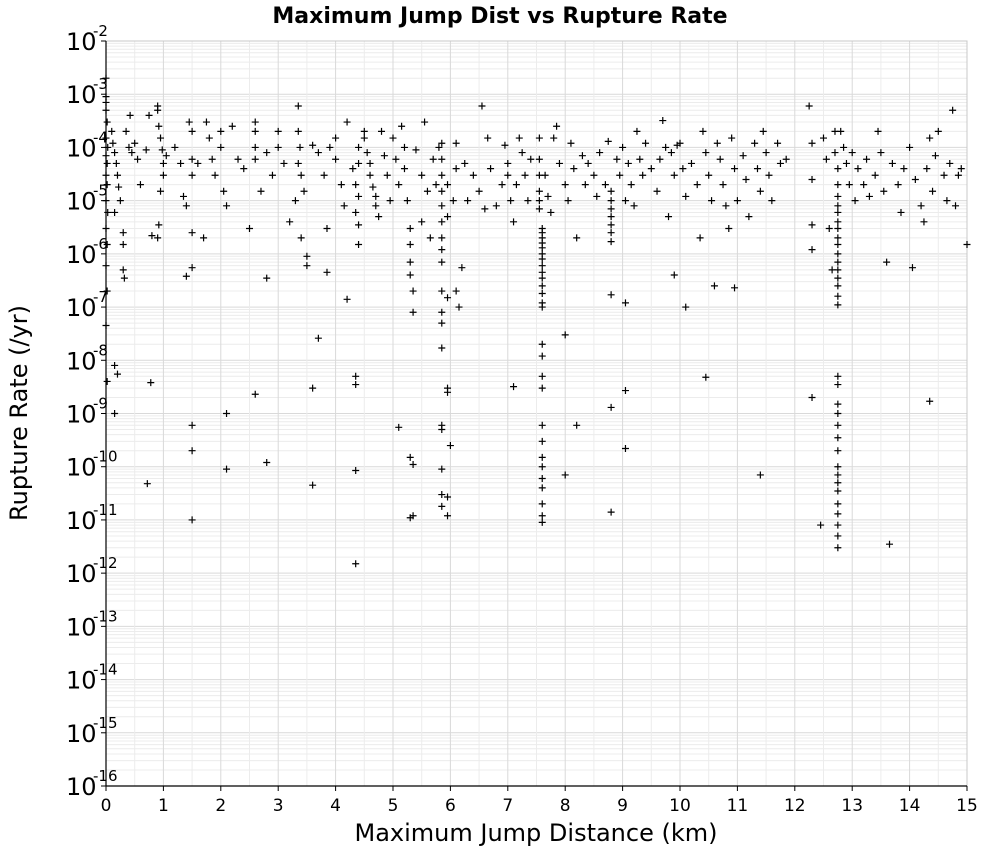 The image size is (1000, 850). Describe the element at coordinates (278, 806) in the screenshot. I see `x-tick-label: 3` at that location.